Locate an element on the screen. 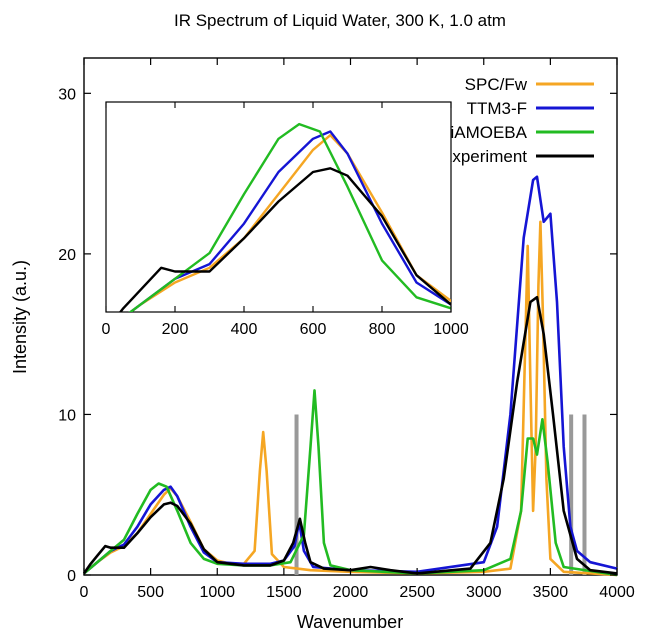  inset-series-line-experiment is located at coordinates (284, 239).